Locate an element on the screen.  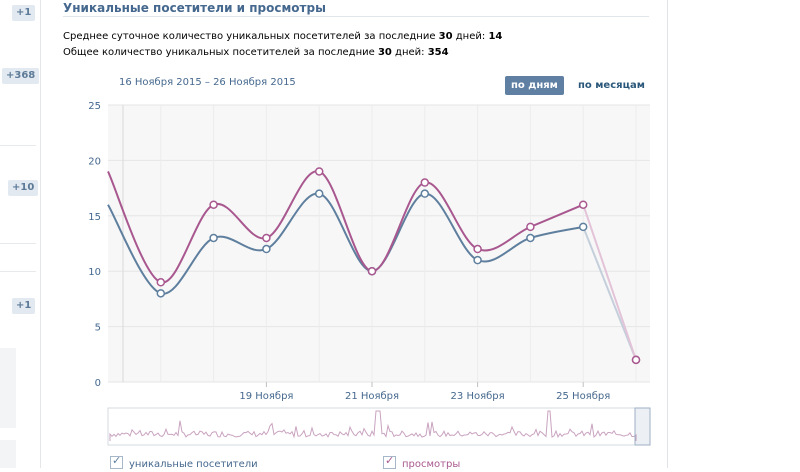
y-axis-labels: 0 5 10 15 20 25 is located at coordinates (94, 245).